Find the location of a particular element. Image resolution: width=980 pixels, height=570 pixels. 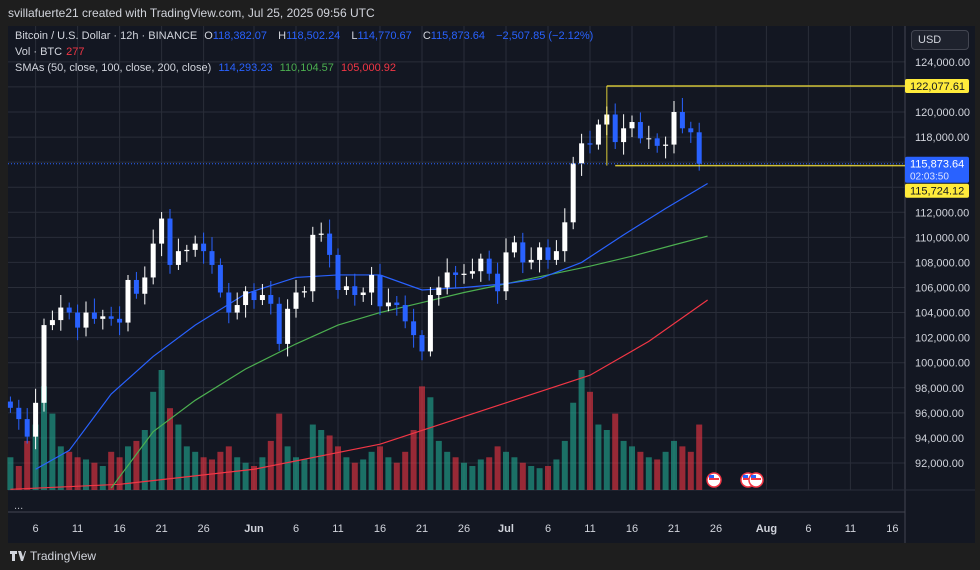

y-tick-label: 100,000.00 is located at coordinates (942, 364).